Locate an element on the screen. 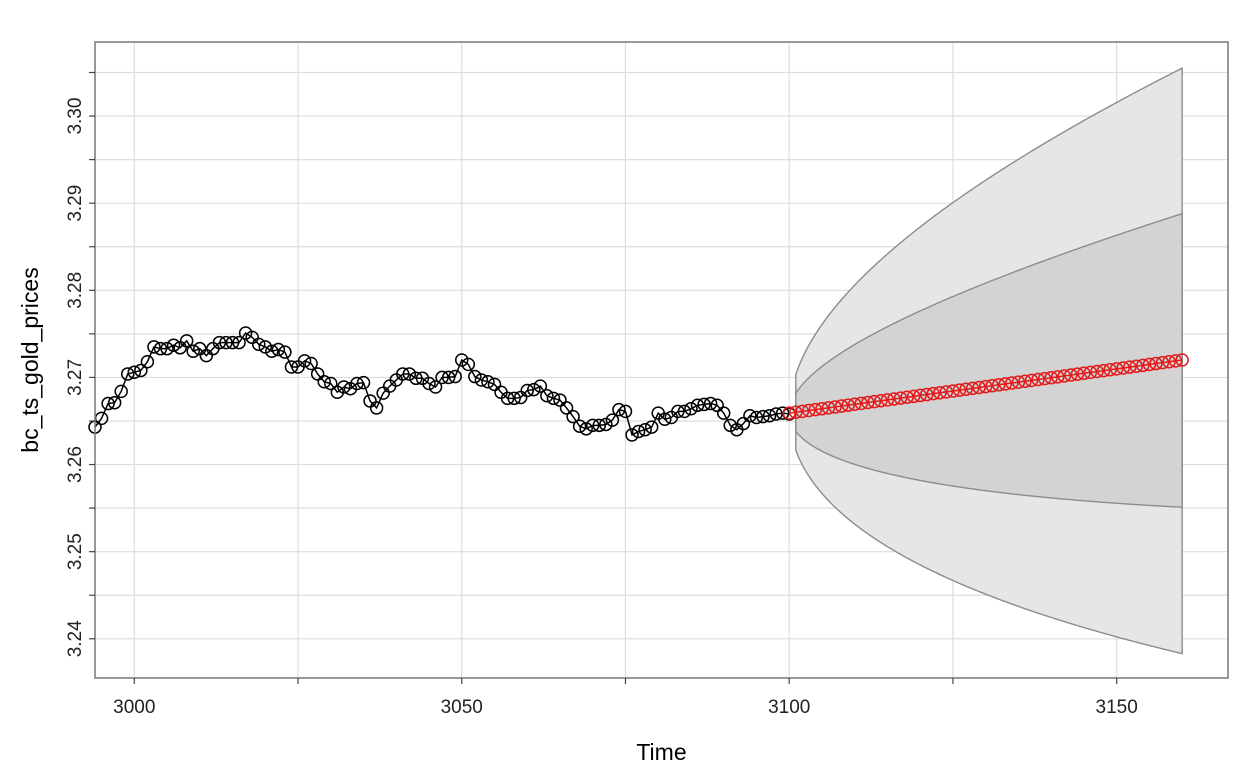 The image size is (1254, 775). x-tick-label: 3100 is located at coordinates (789, 707).